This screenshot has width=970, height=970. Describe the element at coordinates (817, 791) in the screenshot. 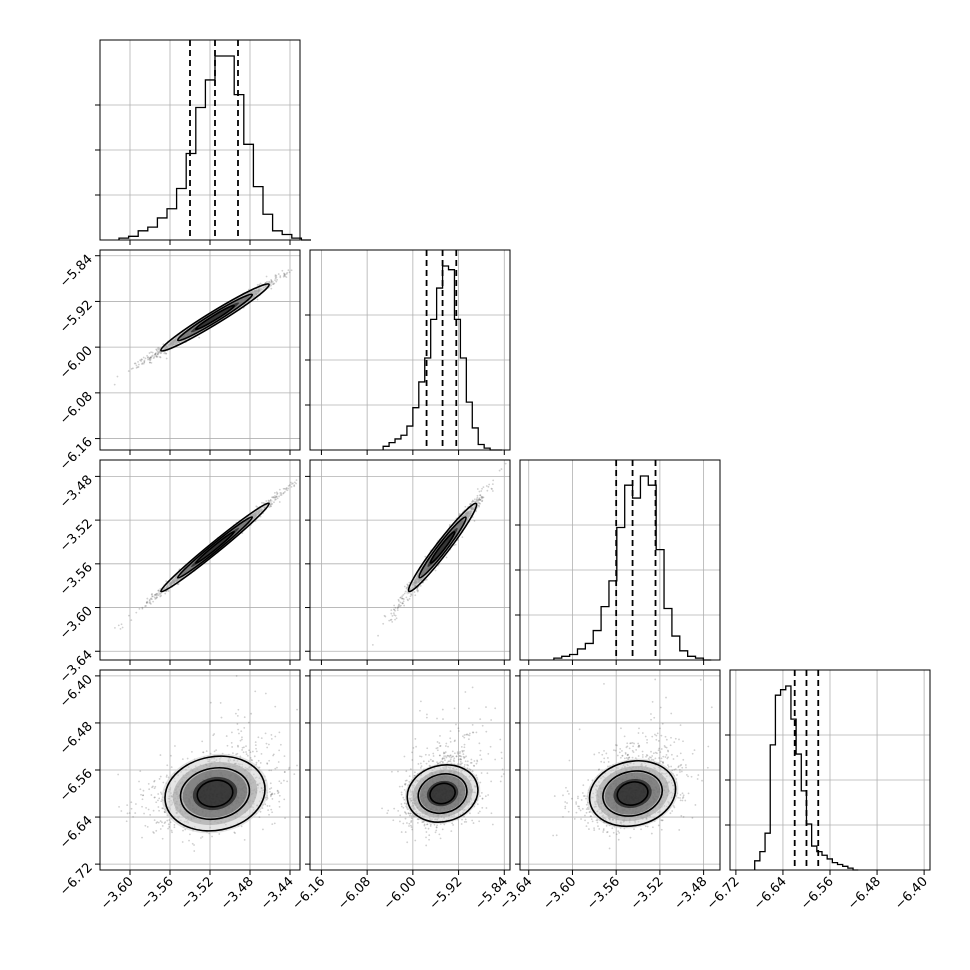

I see `histogram-panel-3: −6.72 −6.64 −6.56 −6.48 −6.40` at that location.